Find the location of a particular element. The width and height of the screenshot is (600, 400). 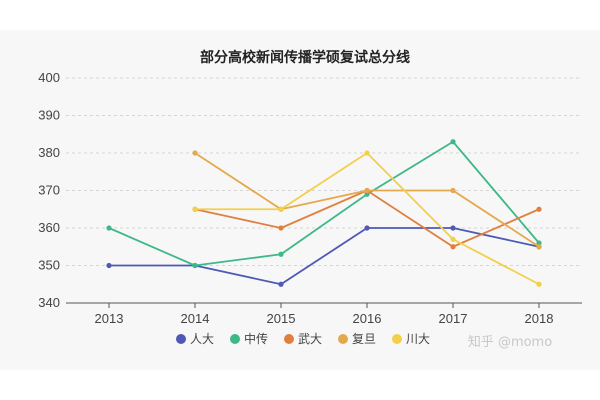

legend-item: 武大 is located at coordinates (303, 339).